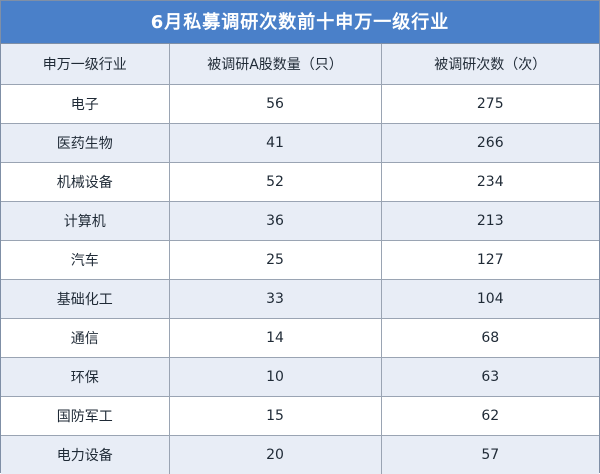  Describe the element at coordinates (85, 64) in the screenshot. I see `column-header-industry: 申万一级行业` at that location.